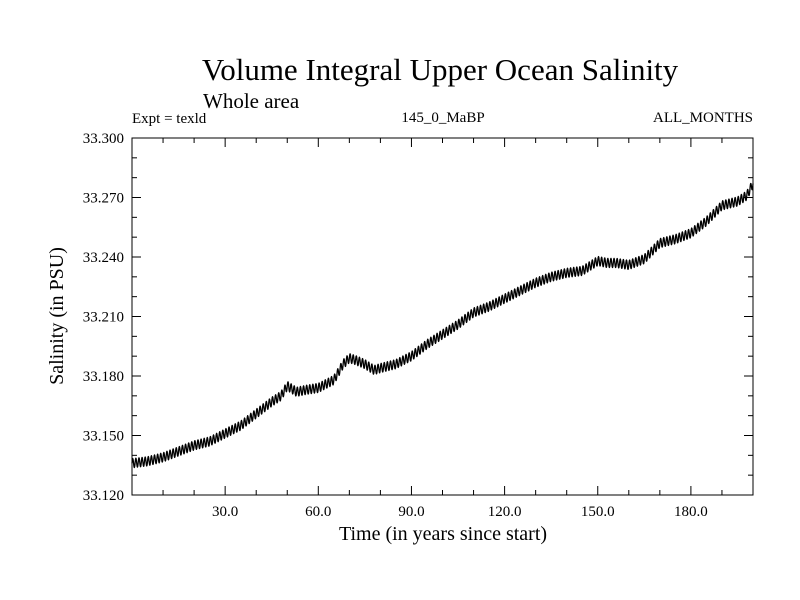 This screenshot has height=600, width=800. Describe the element at coordinates (691, 512) in the screenshot. I see `x-tick-label: 180.0` at that location.